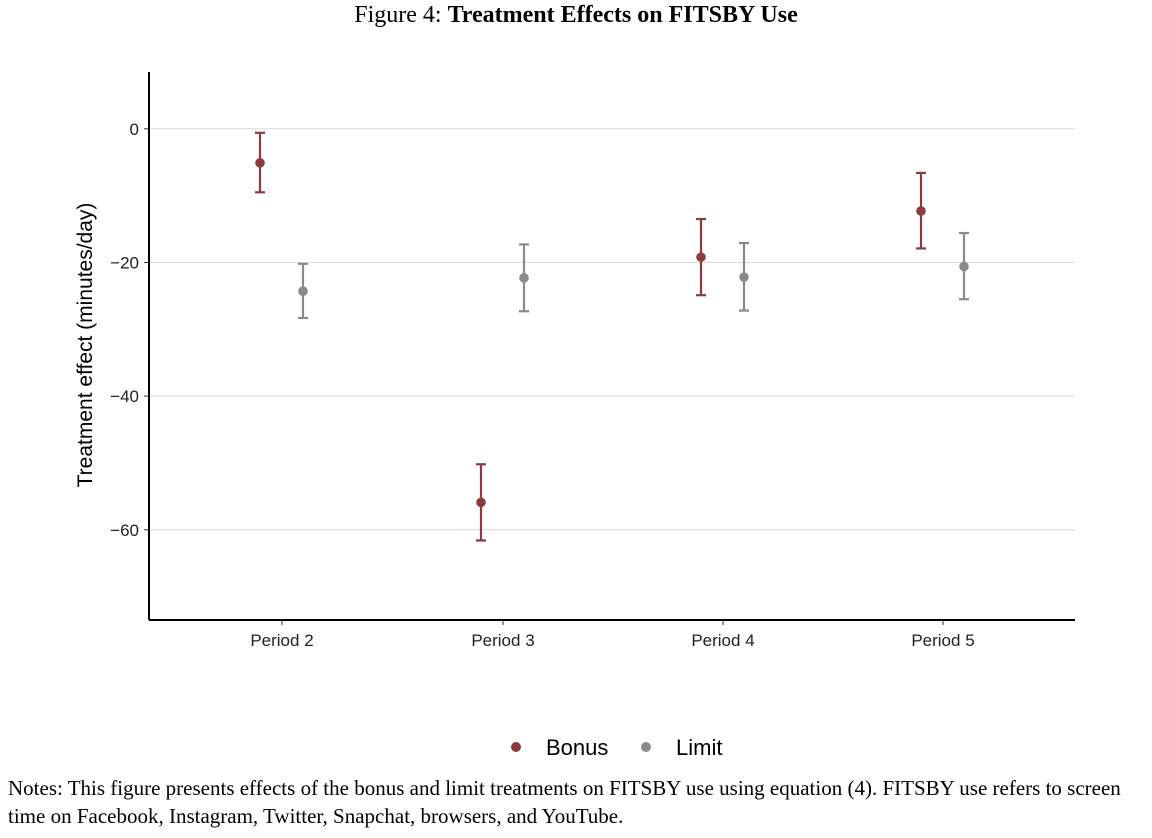 This screenshot has height=838, width=1152. Describe the element at coordinates (516, 747) in the screenshot. I see `legend-marker-bonus` at that location.